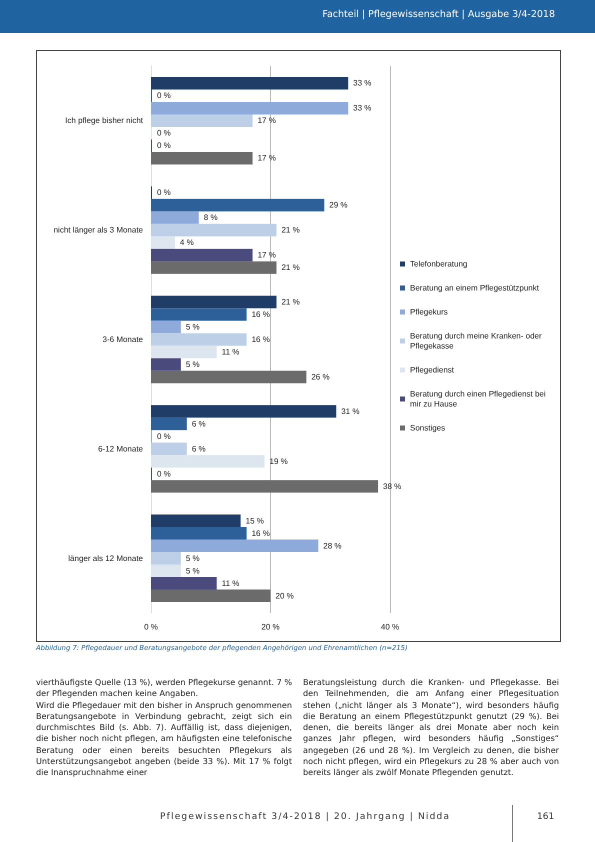  What do you see at coordinates (123, 339) in the screenshot?
I see `y-tick-label: 3-6 Monate` at bounding box center [123, 339].